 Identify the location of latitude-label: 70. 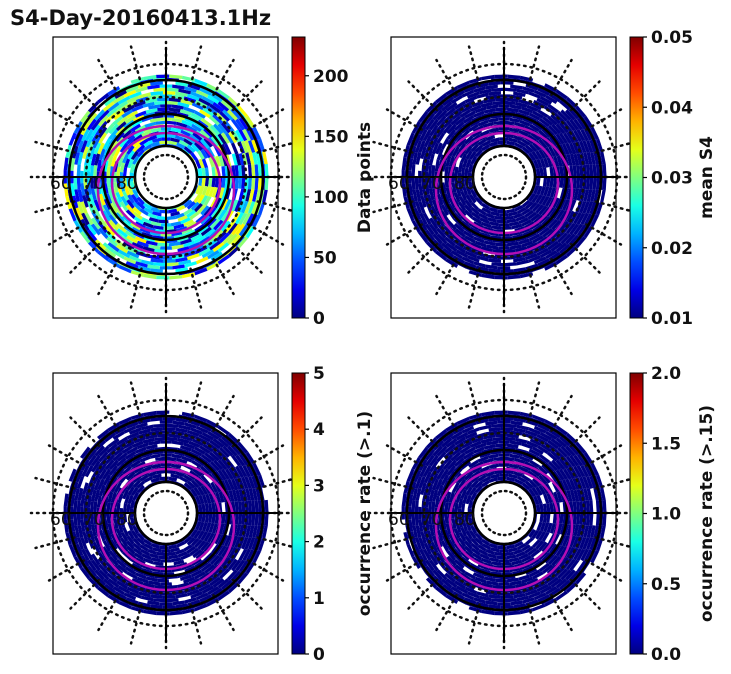
(94, 520).